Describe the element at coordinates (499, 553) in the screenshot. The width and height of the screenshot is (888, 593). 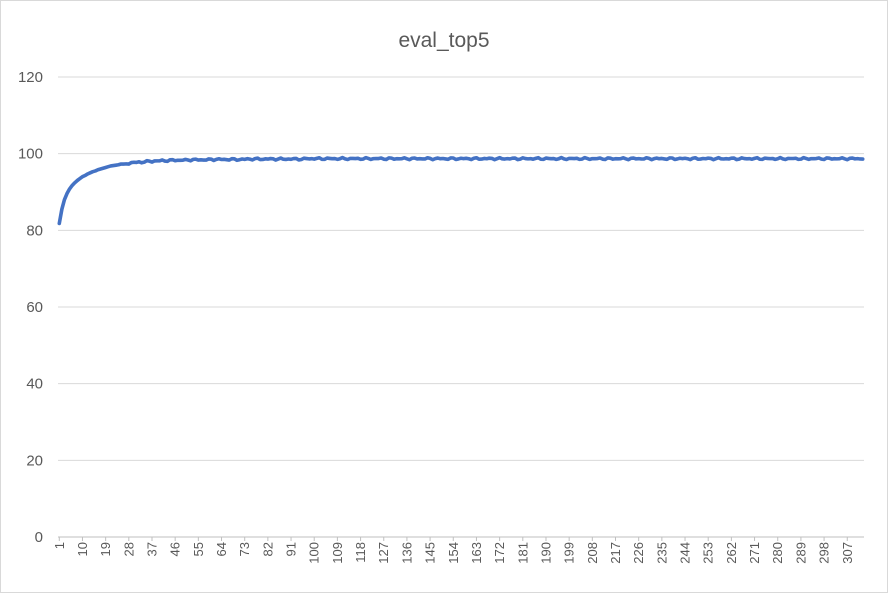
I see `x-tick-label: 172` at that location.